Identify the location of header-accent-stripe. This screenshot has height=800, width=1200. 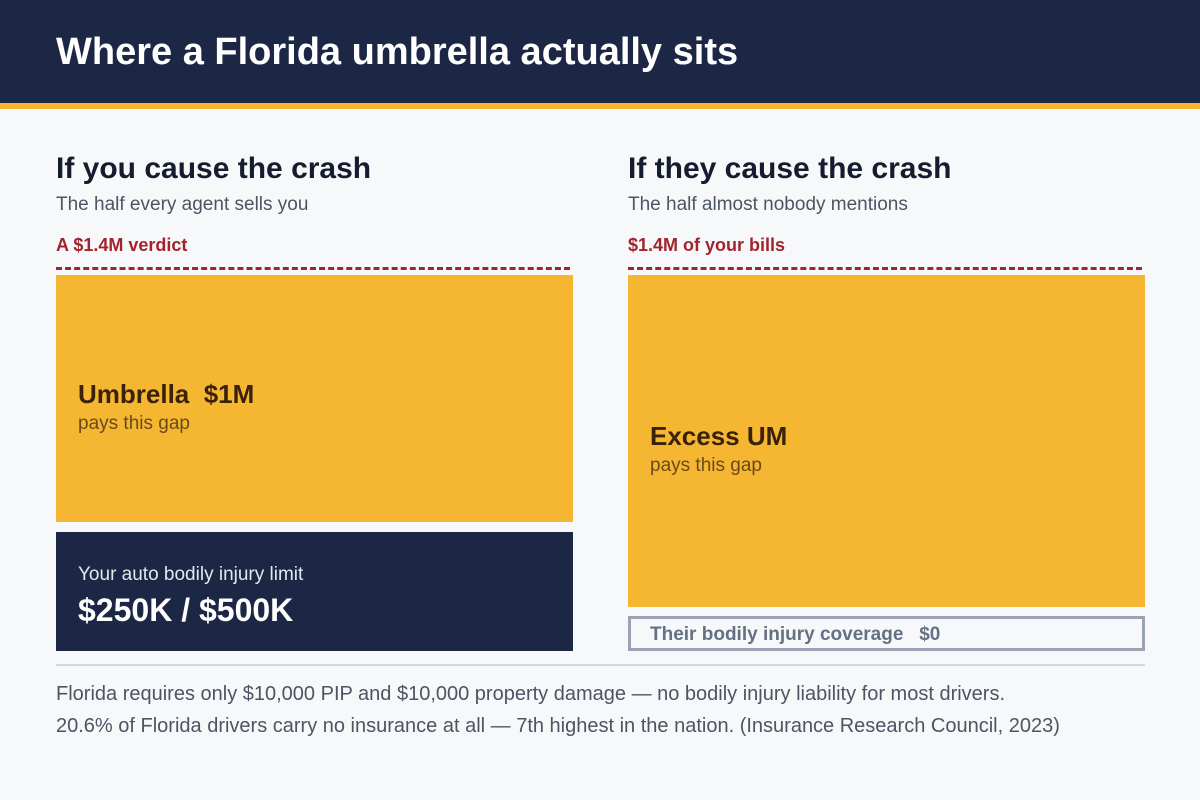
(600, 106).